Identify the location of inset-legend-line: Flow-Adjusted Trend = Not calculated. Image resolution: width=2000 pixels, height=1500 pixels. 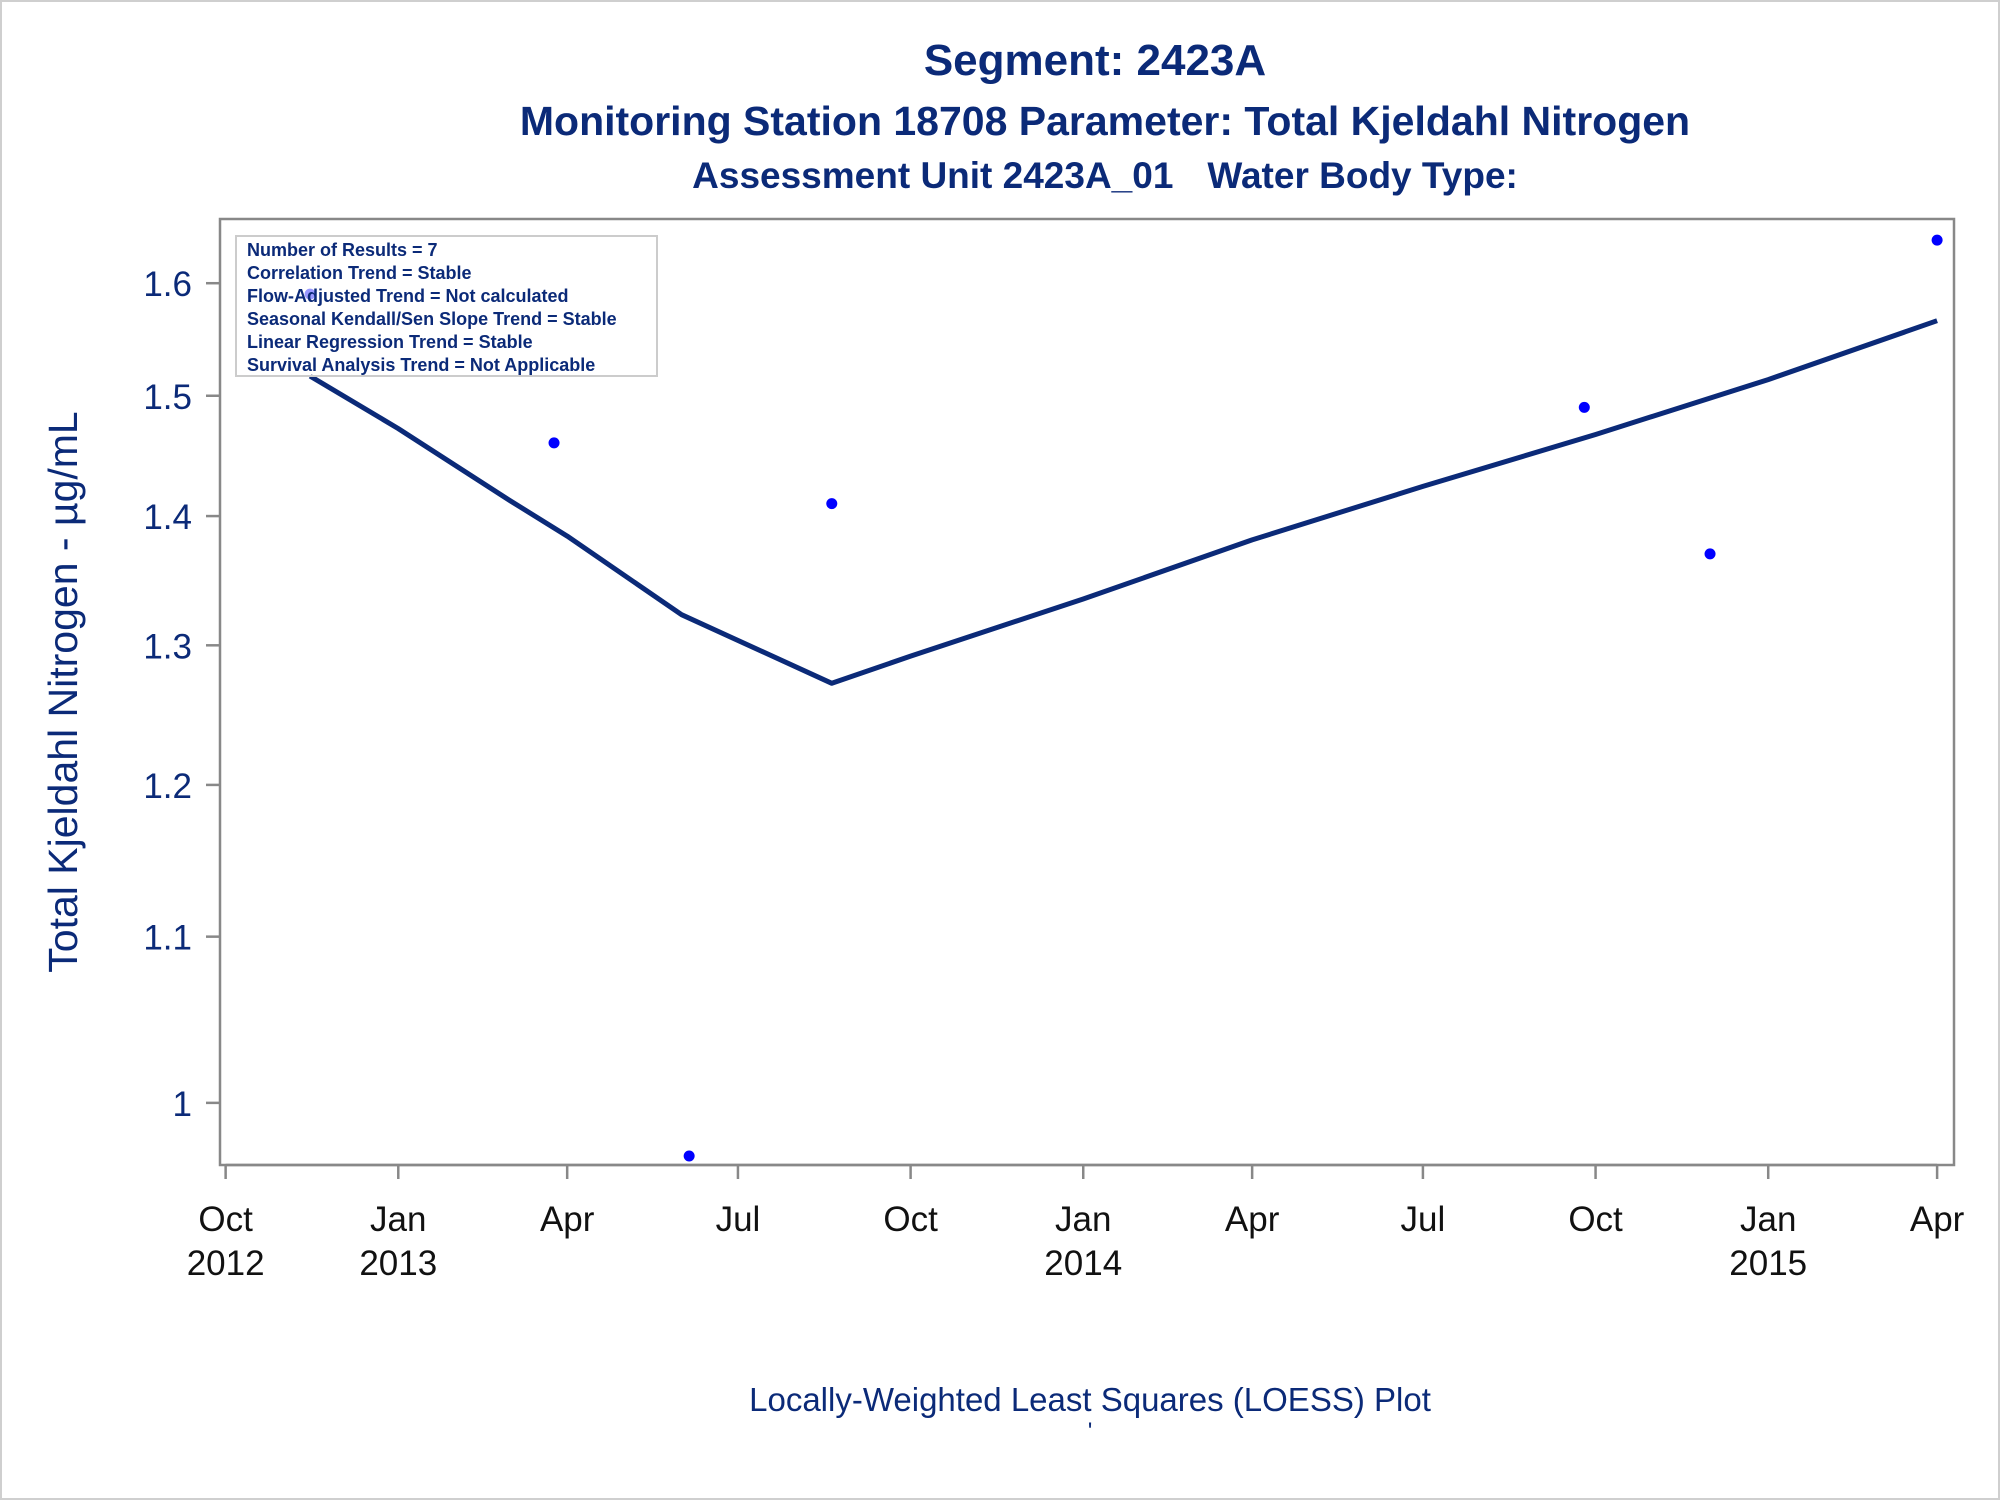
(408, 296).